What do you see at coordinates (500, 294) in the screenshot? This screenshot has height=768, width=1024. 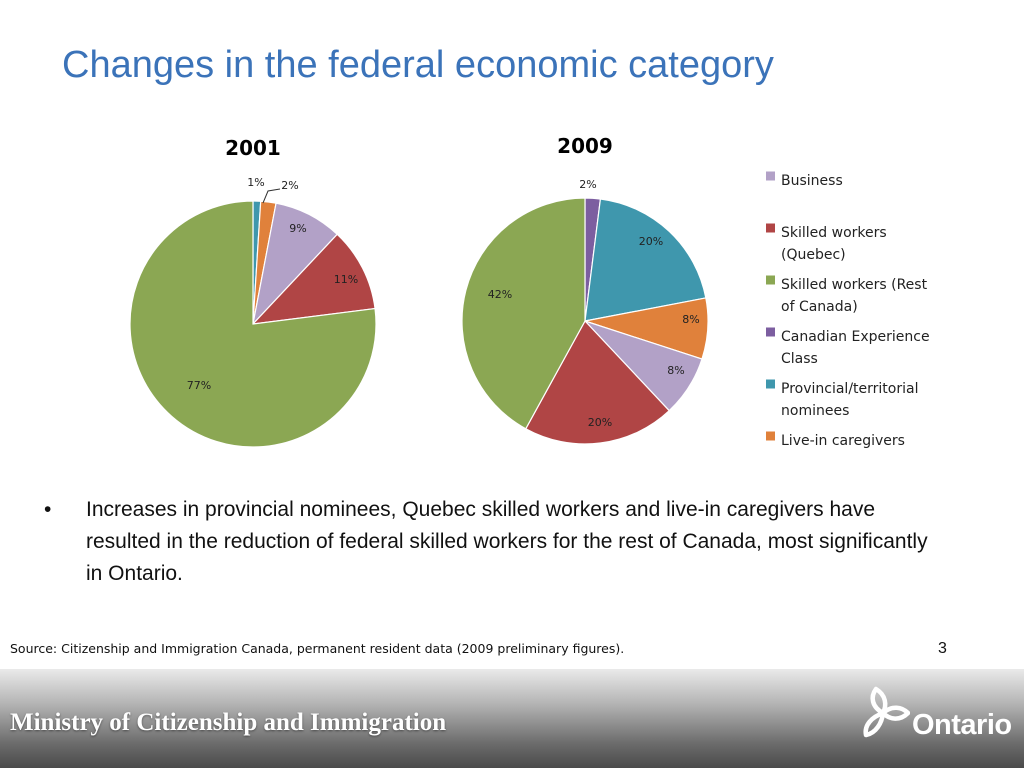 I see `data-label: 42%` at bounding box center [500, 294].